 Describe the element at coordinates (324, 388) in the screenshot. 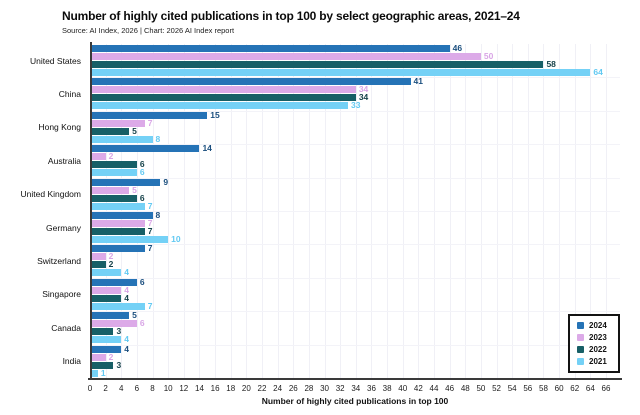

I see `x-tick-label: 30` at that location.